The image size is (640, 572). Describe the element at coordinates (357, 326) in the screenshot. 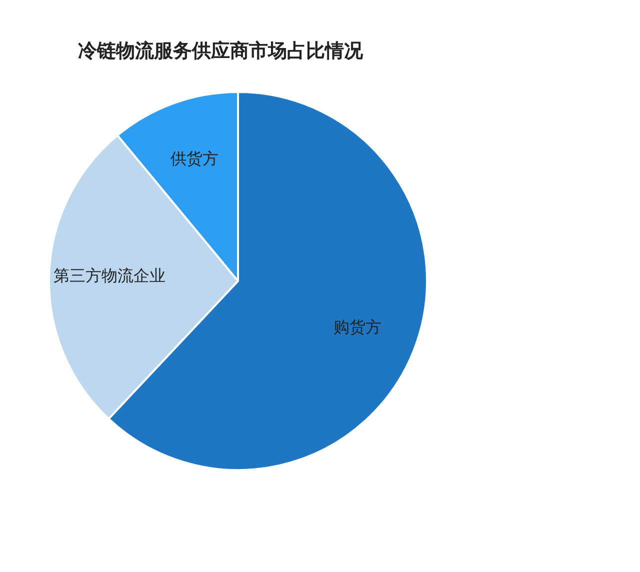

I see `slice-label: 购货方` at that location.